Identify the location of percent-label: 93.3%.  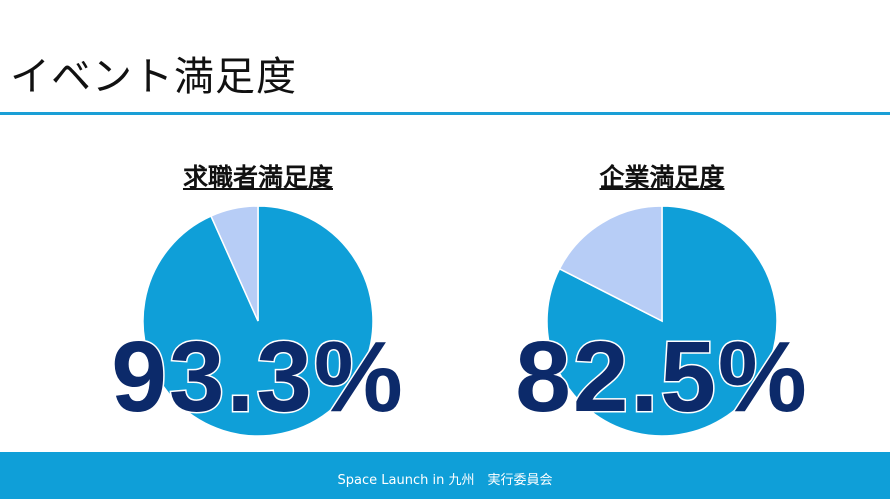
(257, 377).